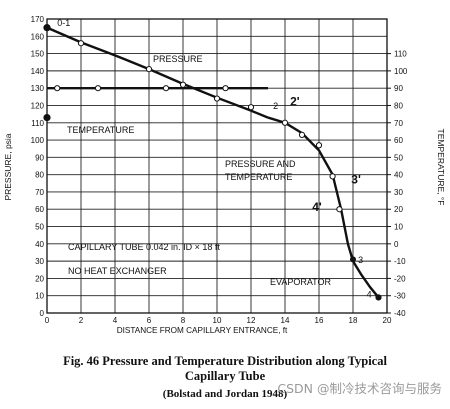 The image size is (450, 409). I want to click on y-left-tick-label: 40, so click(39, 244).